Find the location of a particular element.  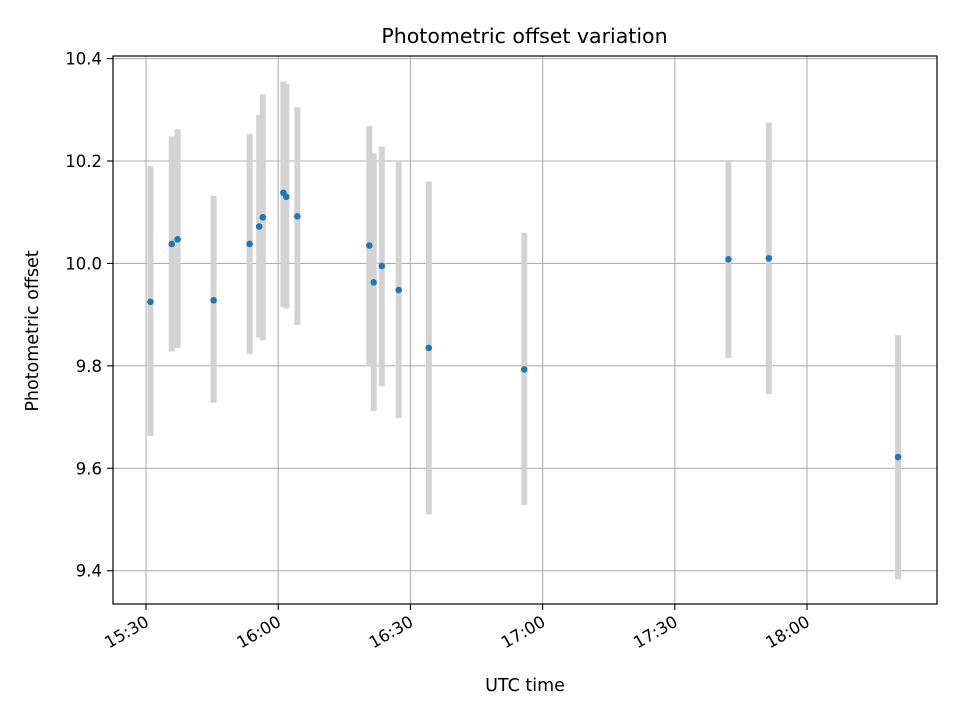

y-tick-label: 9.8 is located at coordinates (89, 366).